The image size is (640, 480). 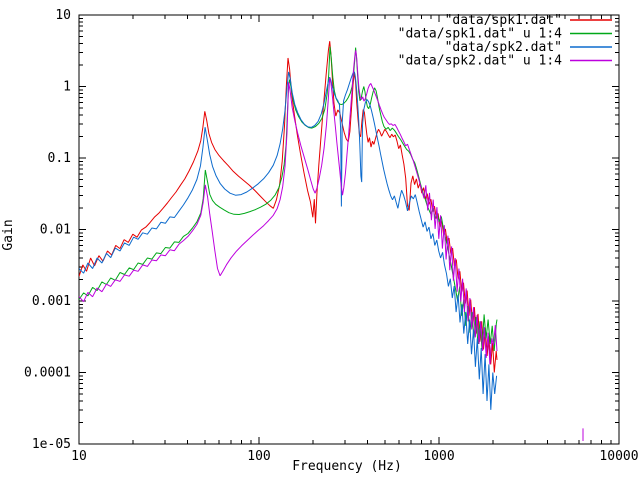 I want to click on y-axis-tick-label: 0.001, so click(x=51, y=301).